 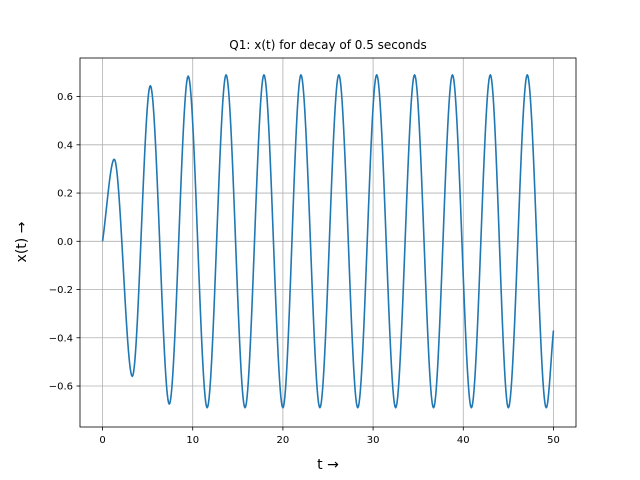 I want to click on chart-title: Q1: x(t) for decay of 0.5 seconds, so click(x=327, y=45).